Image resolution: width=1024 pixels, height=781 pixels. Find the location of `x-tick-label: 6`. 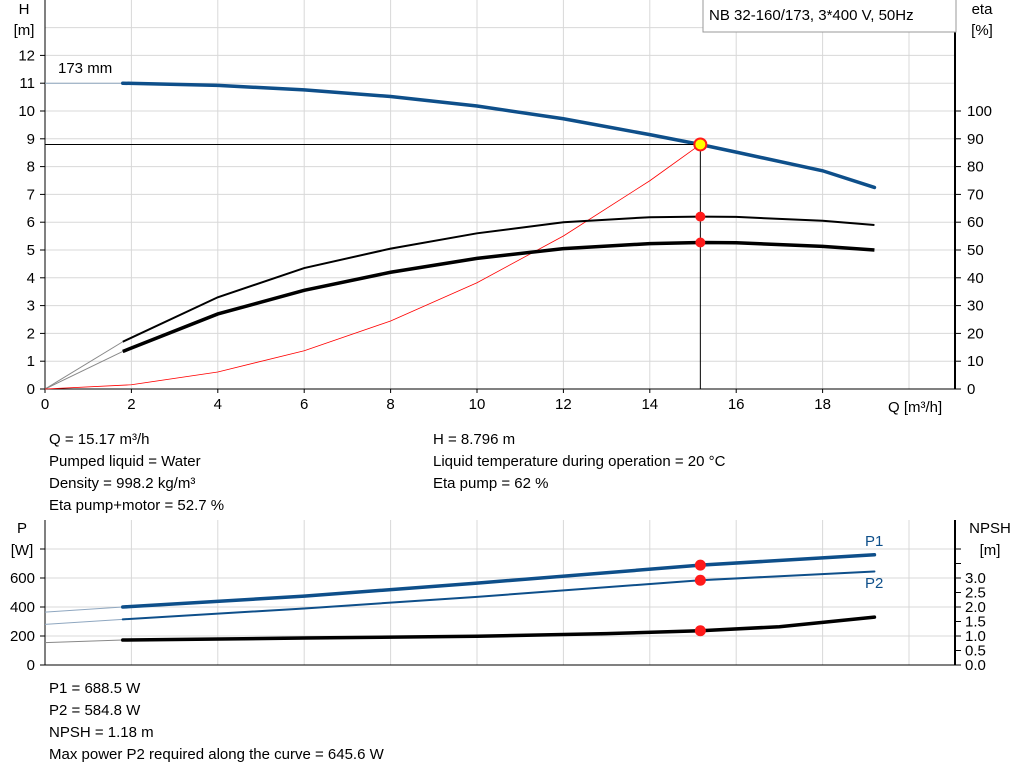

x-tick-label: 6 is located at coordinates (304, 404).